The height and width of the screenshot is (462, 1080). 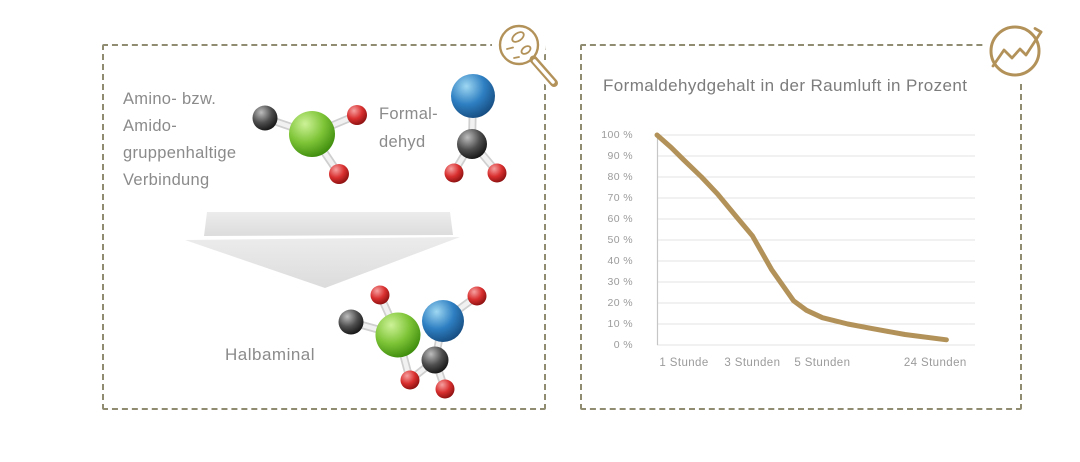 I want to click on formaldehyde-decay-line, so click(x=801, y=237).